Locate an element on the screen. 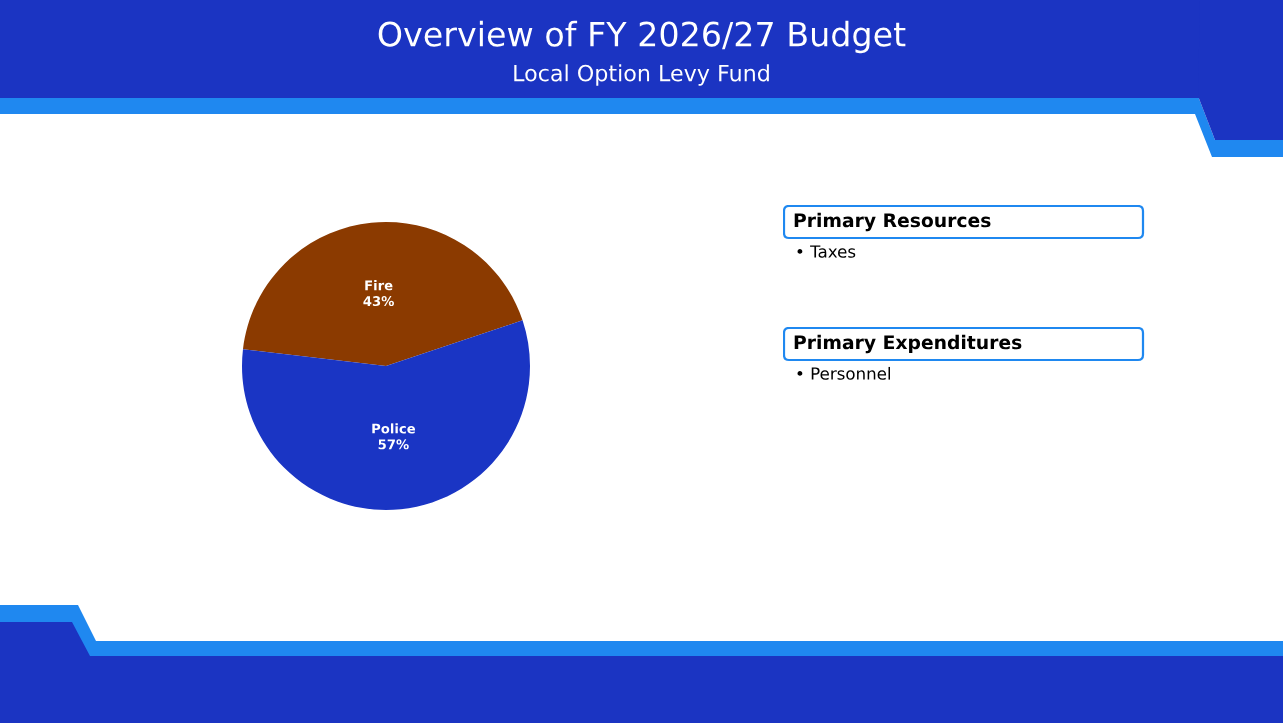 The image size is (1283, 723). text: • Personnel is located at coordinates (844, 373).